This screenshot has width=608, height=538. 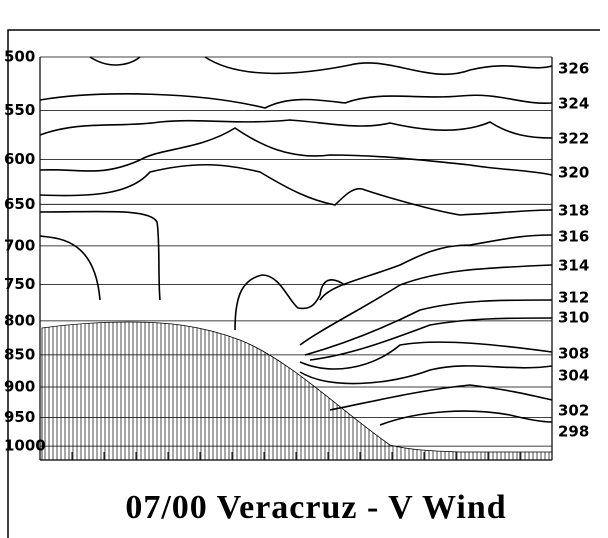 What do you see at coordinates (573, 411) in the screenshot?
I see `contour-label: 302` at bounding box center [573, 411].